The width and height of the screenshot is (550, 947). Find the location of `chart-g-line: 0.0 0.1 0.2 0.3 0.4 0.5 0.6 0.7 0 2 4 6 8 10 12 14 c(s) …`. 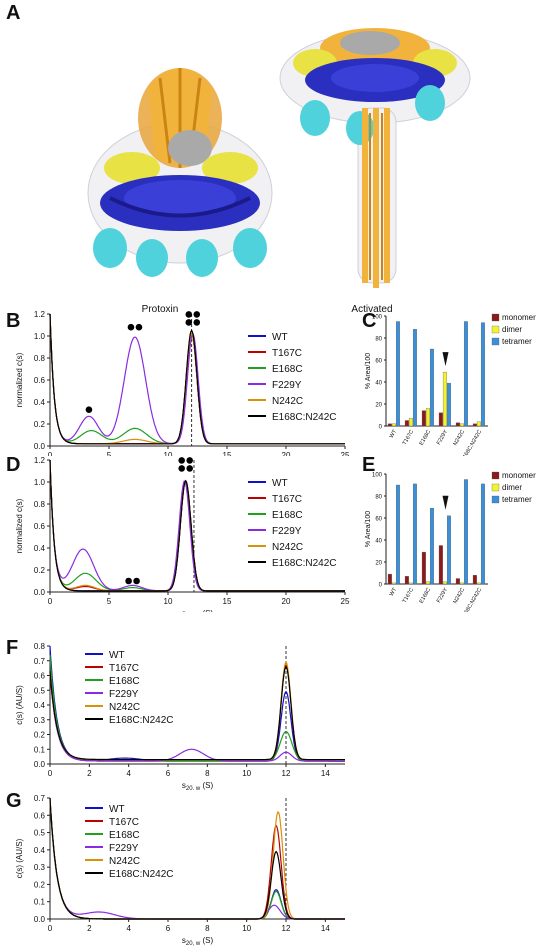

chart-g-line: 0.0 0.1 0.2 0.3 0.4 0.5 0.6 0.7 0 2 4 6 8 10 12 14 c(s) … is located at coordinates (180, 870).